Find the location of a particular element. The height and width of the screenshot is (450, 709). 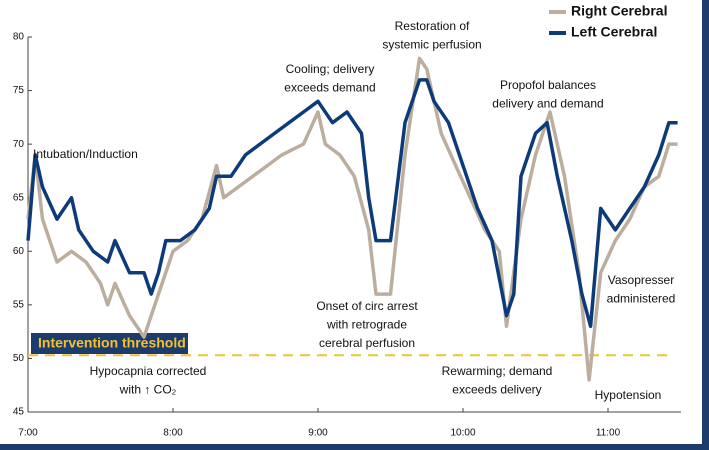

annotation: administered is located at coordinates (641, 299).